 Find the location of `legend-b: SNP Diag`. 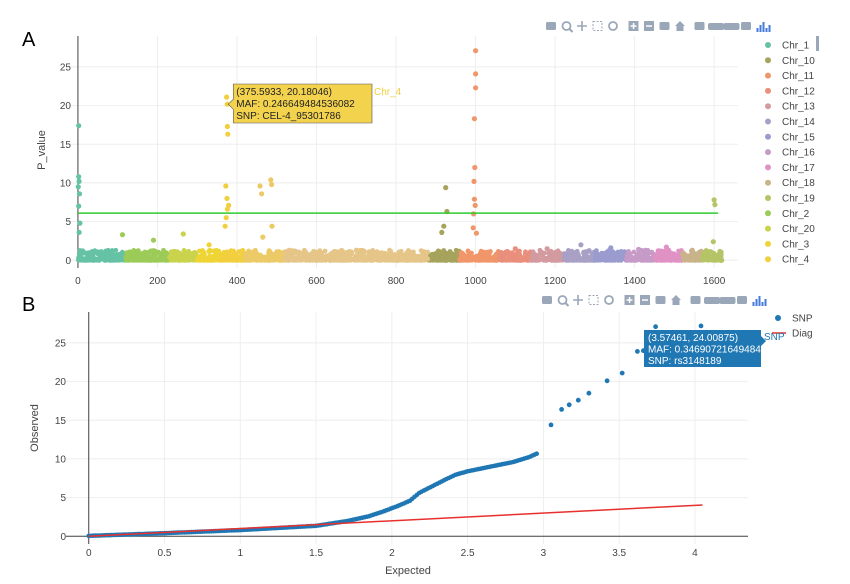

legend-b: SNP Diag is located at coordinates (792, 327).